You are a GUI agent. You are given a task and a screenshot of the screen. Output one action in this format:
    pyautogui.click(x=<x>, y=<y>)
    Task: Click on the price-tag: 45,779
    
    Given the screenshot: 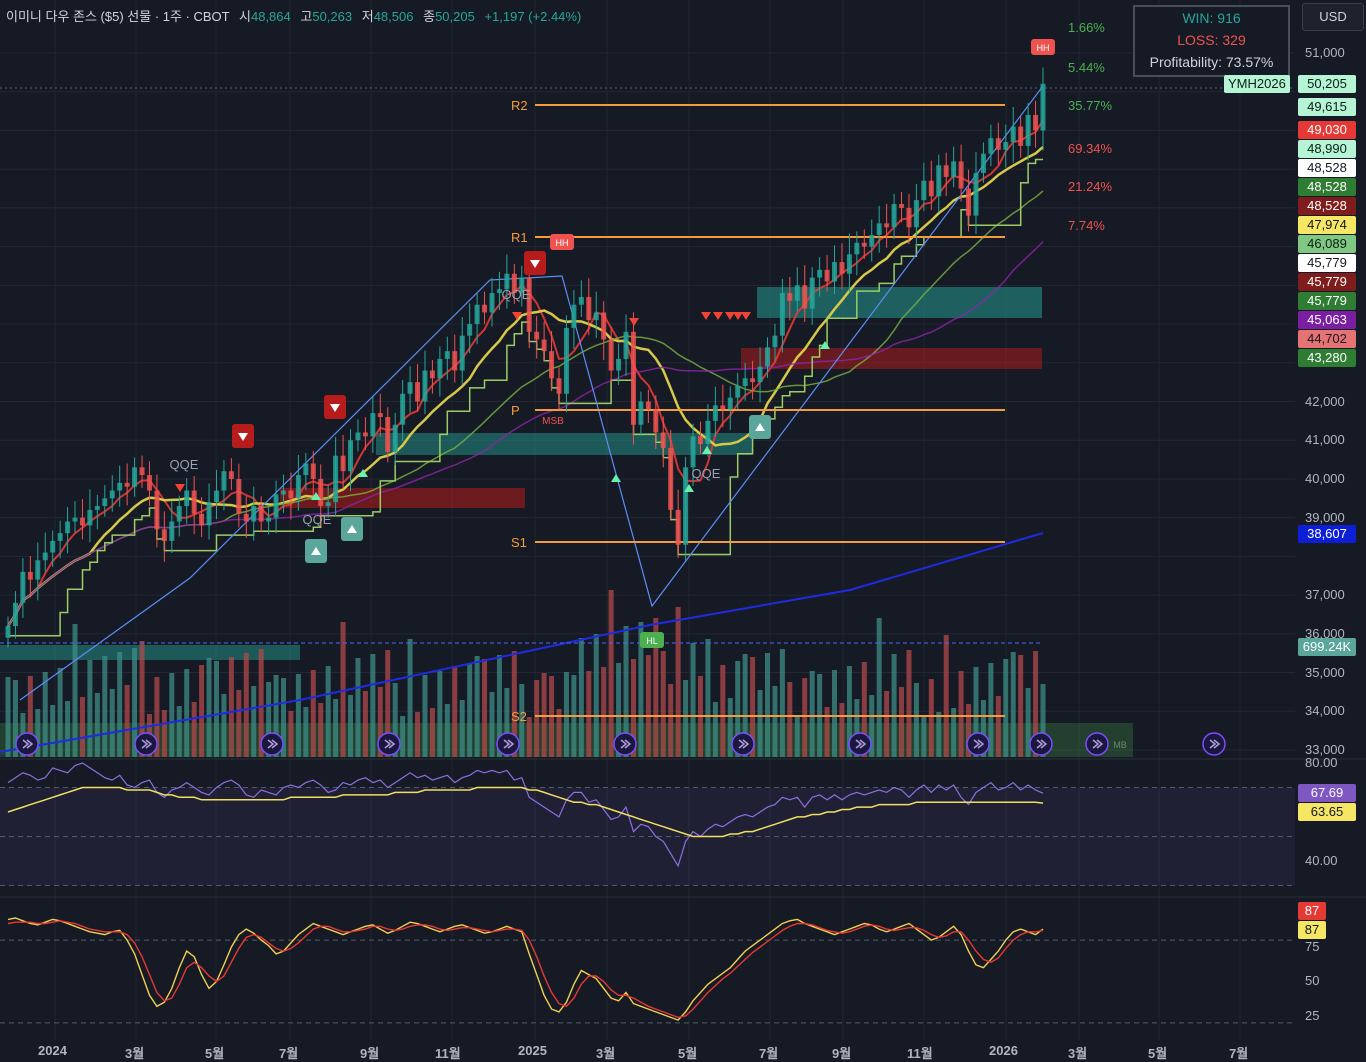 What is the action you would take?
    pyautogui.click(x=1327, y=282)
    